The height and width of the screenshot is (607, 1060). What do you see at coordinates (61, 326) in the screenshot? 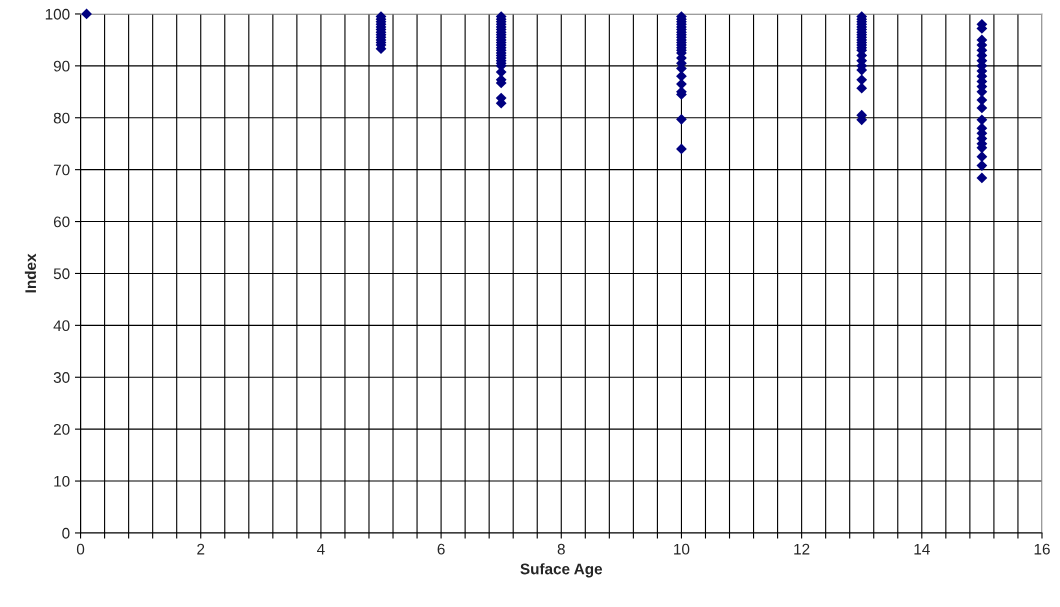
I see `y-tick-label: 40` at bounding box center [61, 326].